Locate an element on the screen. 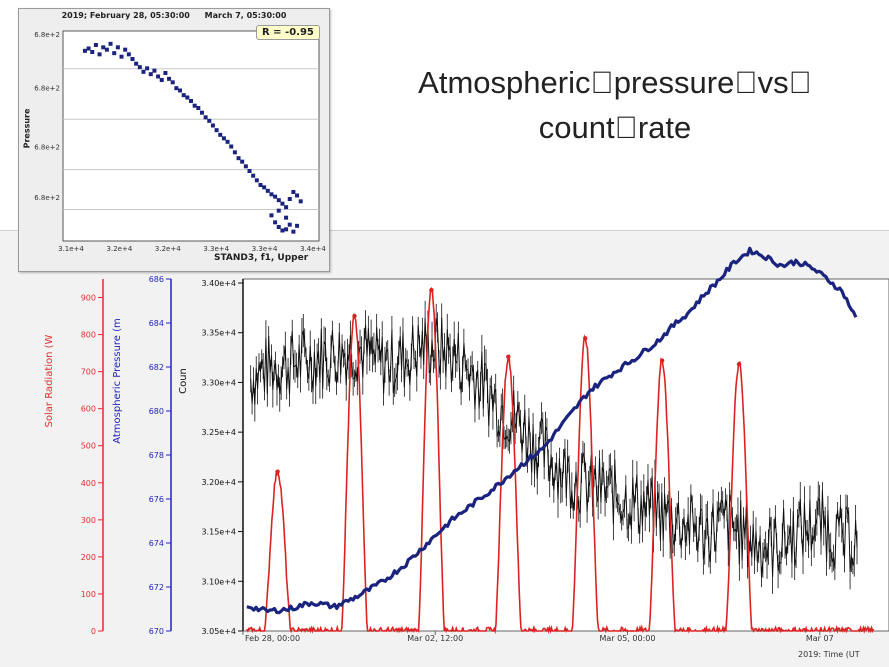 The width and height of the screenshot is (889, 667). radiation-tick-label: 800 is located at coordinates (88, 335).